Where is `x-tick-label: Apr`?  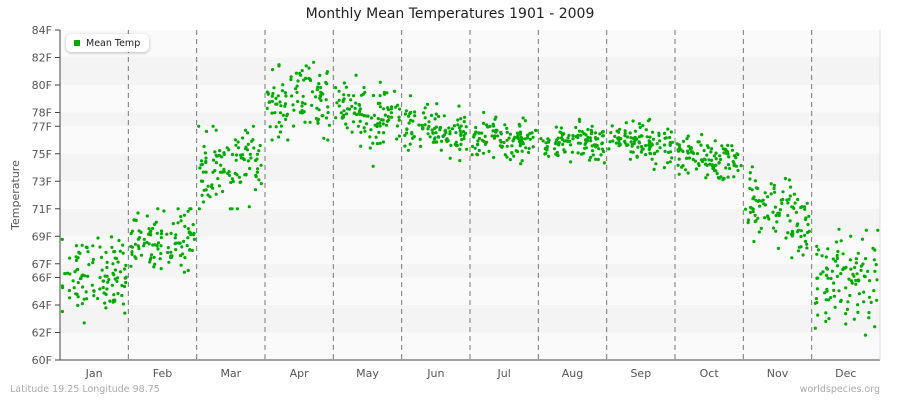
x-tick-label: Apr is located at coordinates (300, 373).